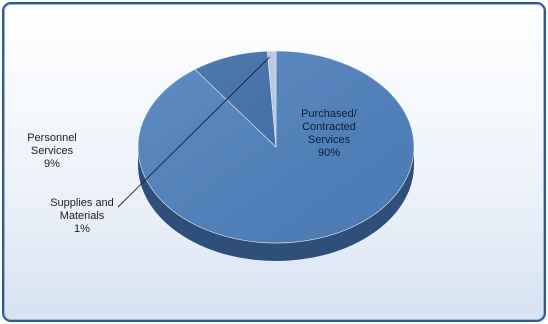 This screenshot has width=548, height=324. What do you see at coordinates (329, 114) in the screenshot?
I see `data-label-text: Purchased/` at bounding box center [329, 114].